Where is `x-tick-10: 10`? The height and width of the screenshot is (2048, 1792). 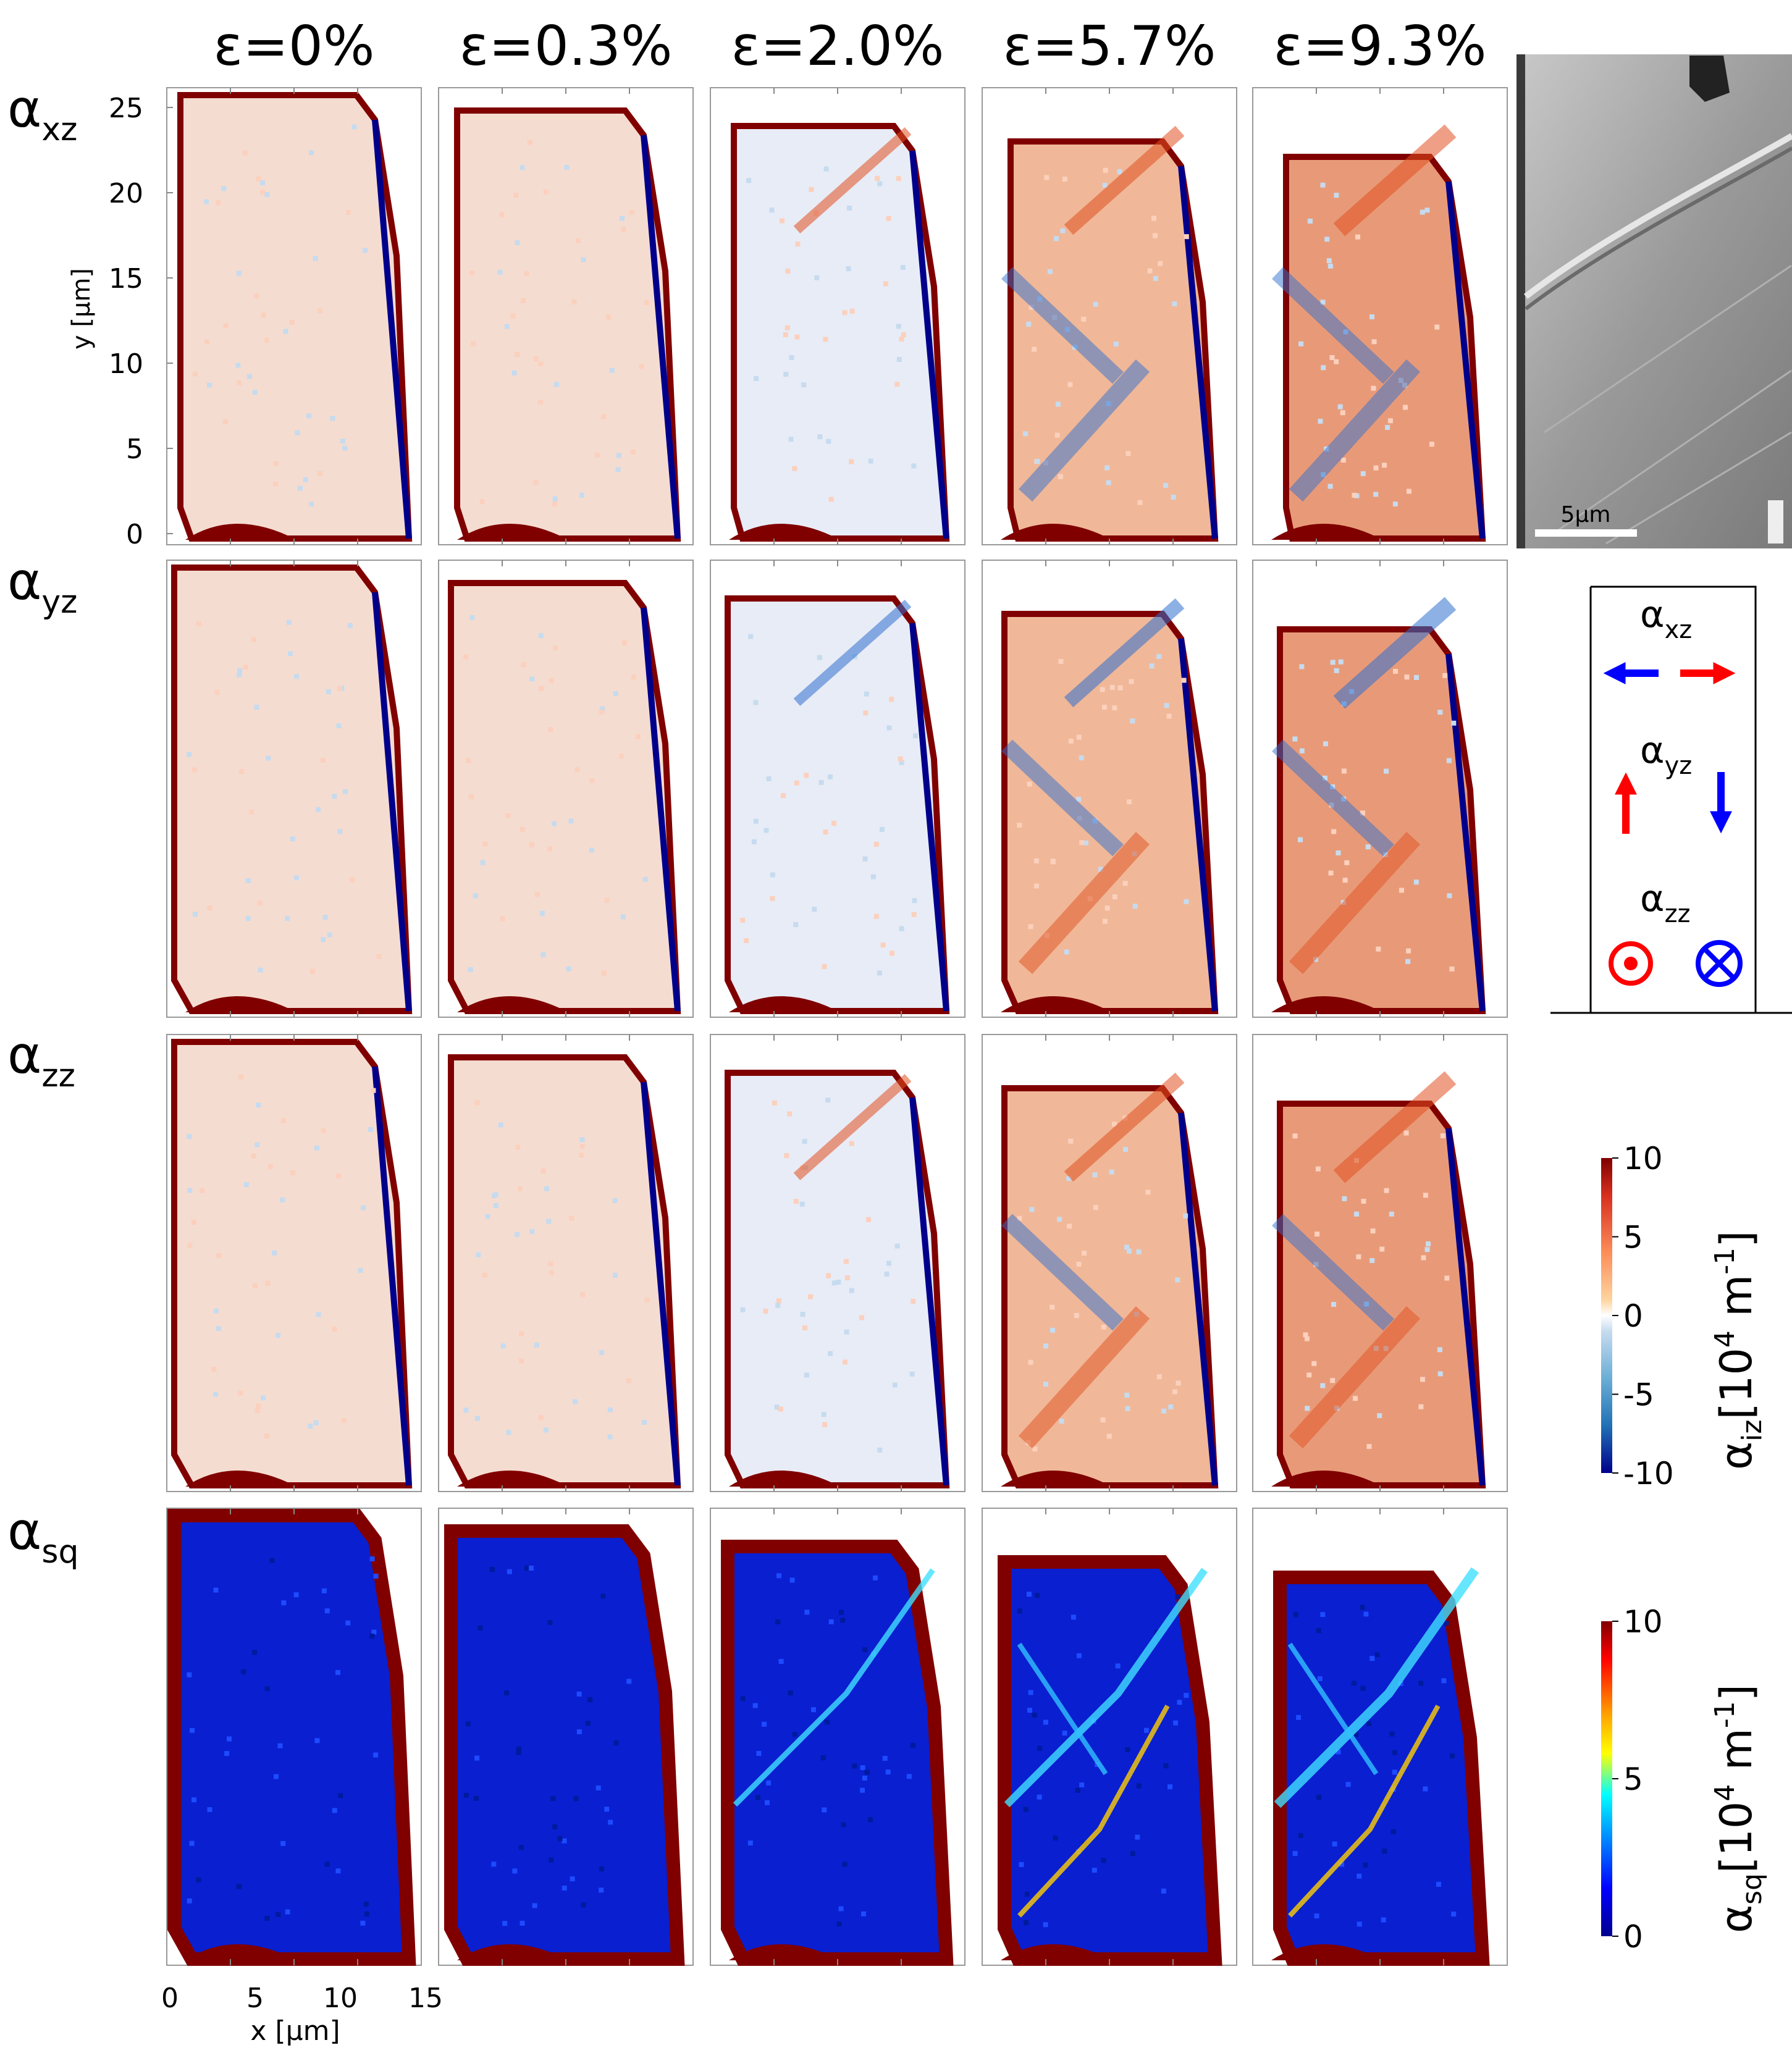 x-tick-10: 10 is located at coordinates (340, 1998).